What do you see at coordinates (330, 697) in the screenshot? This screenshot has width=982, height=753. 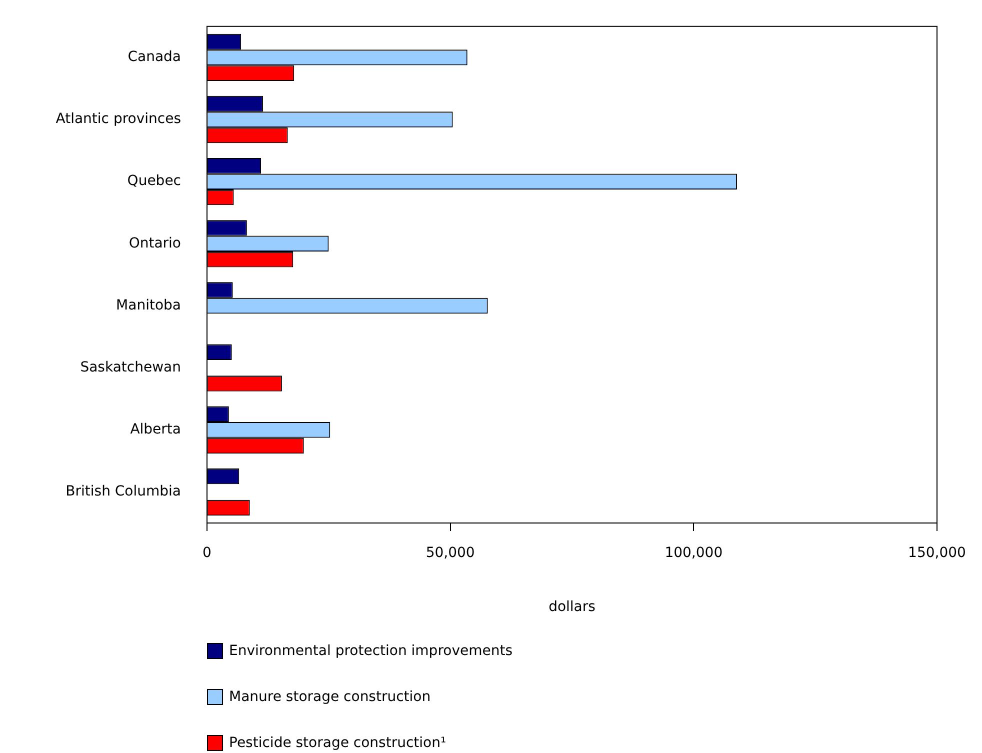 I see `legend-label: Manure storage construction` at bounding box center [330, 697].